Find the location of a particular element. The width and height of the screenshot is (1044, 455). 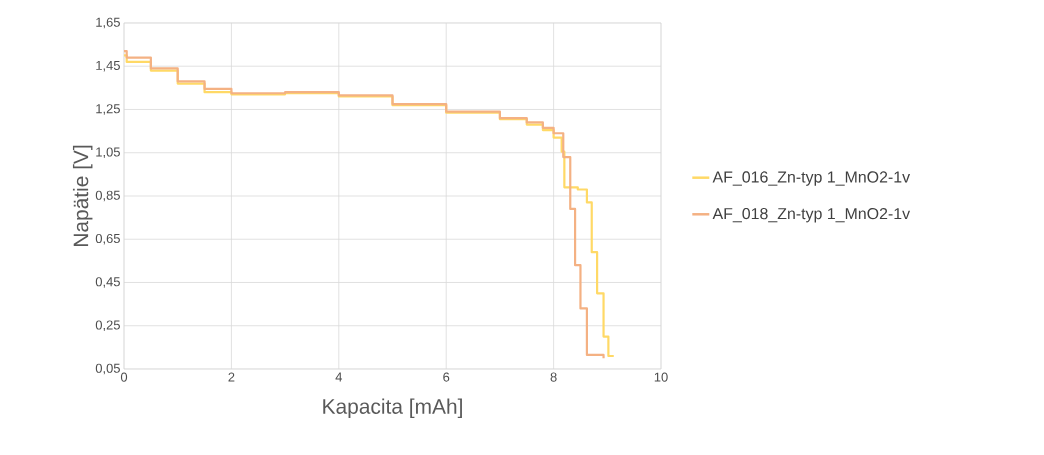

legend-label: AF_016_Zn-typ 1_MnO2-1v is located at coordinates (811, 178).